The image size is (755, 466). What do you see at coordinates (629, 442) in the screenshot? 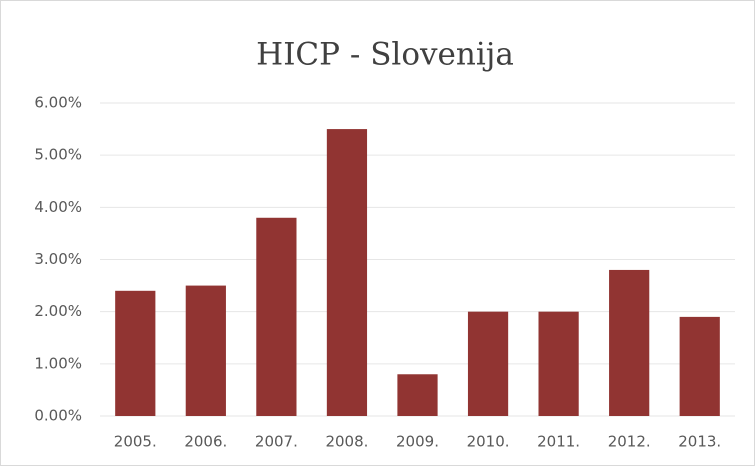
I see `x-tick-label: 2012.` at bounding box center [629, 442].